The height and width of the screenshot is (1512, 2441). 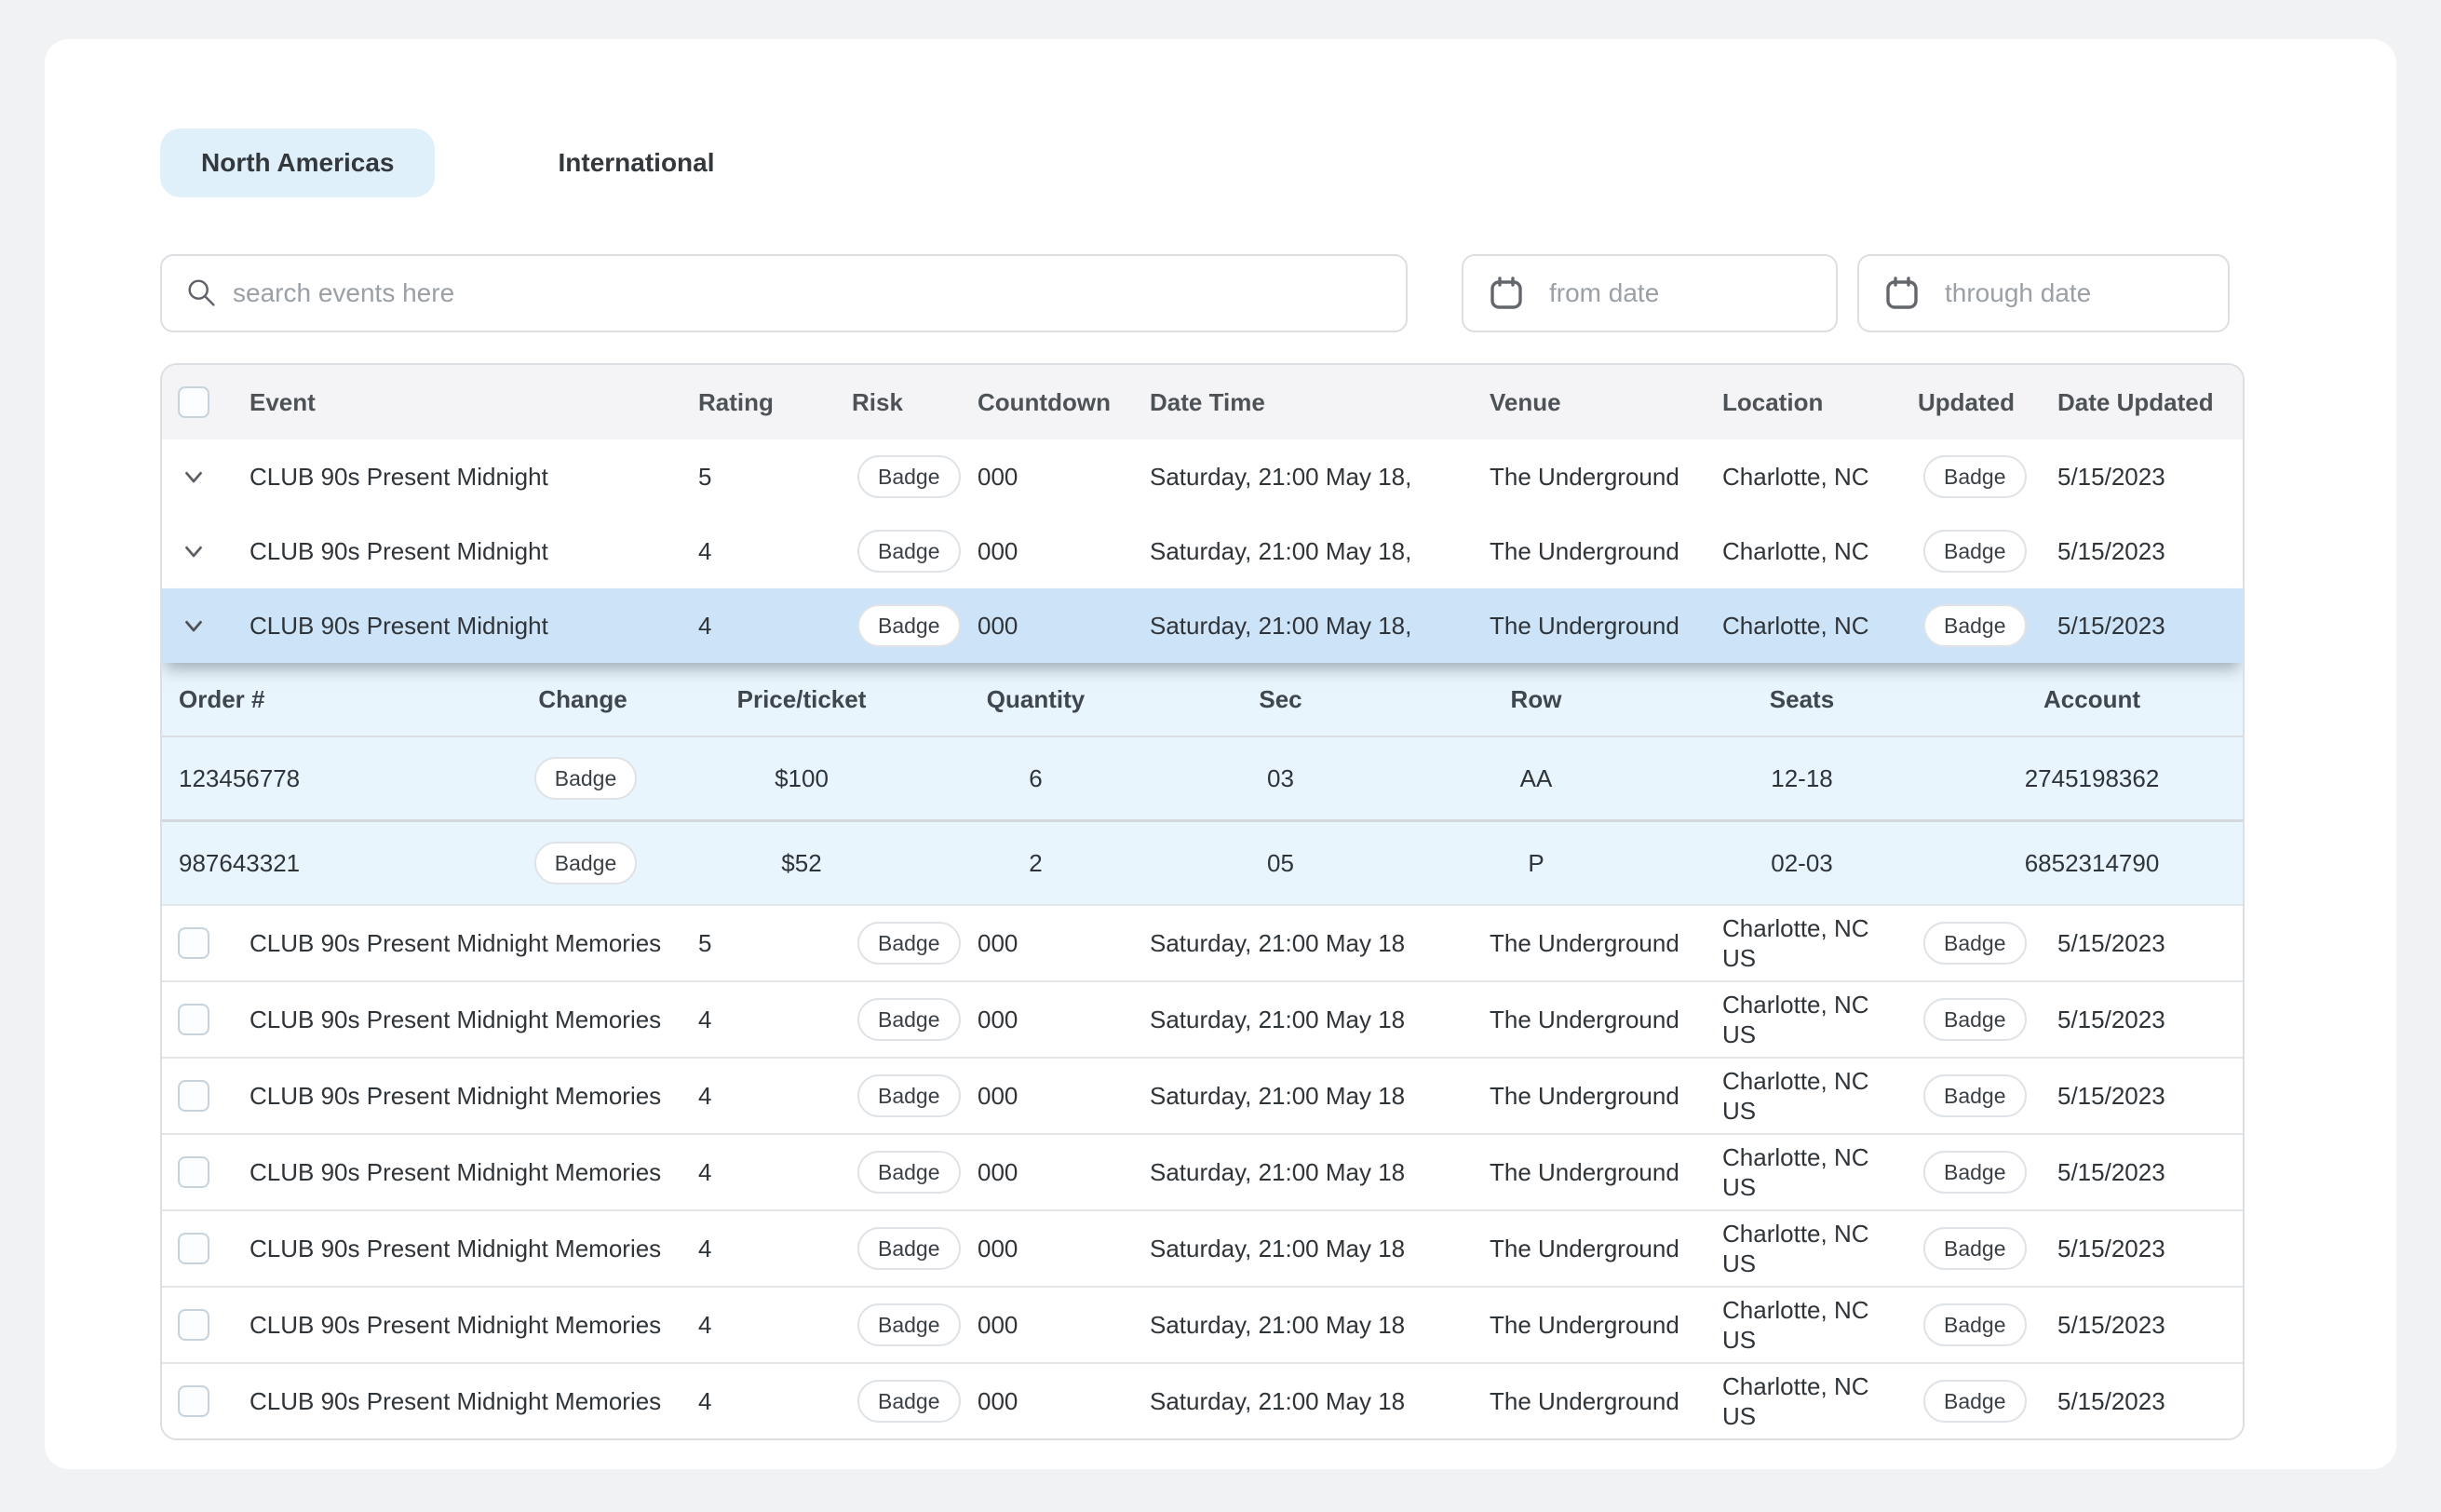 I want to click on column-header-price-ticket: Price/ticket, so click(x=801, y=698).